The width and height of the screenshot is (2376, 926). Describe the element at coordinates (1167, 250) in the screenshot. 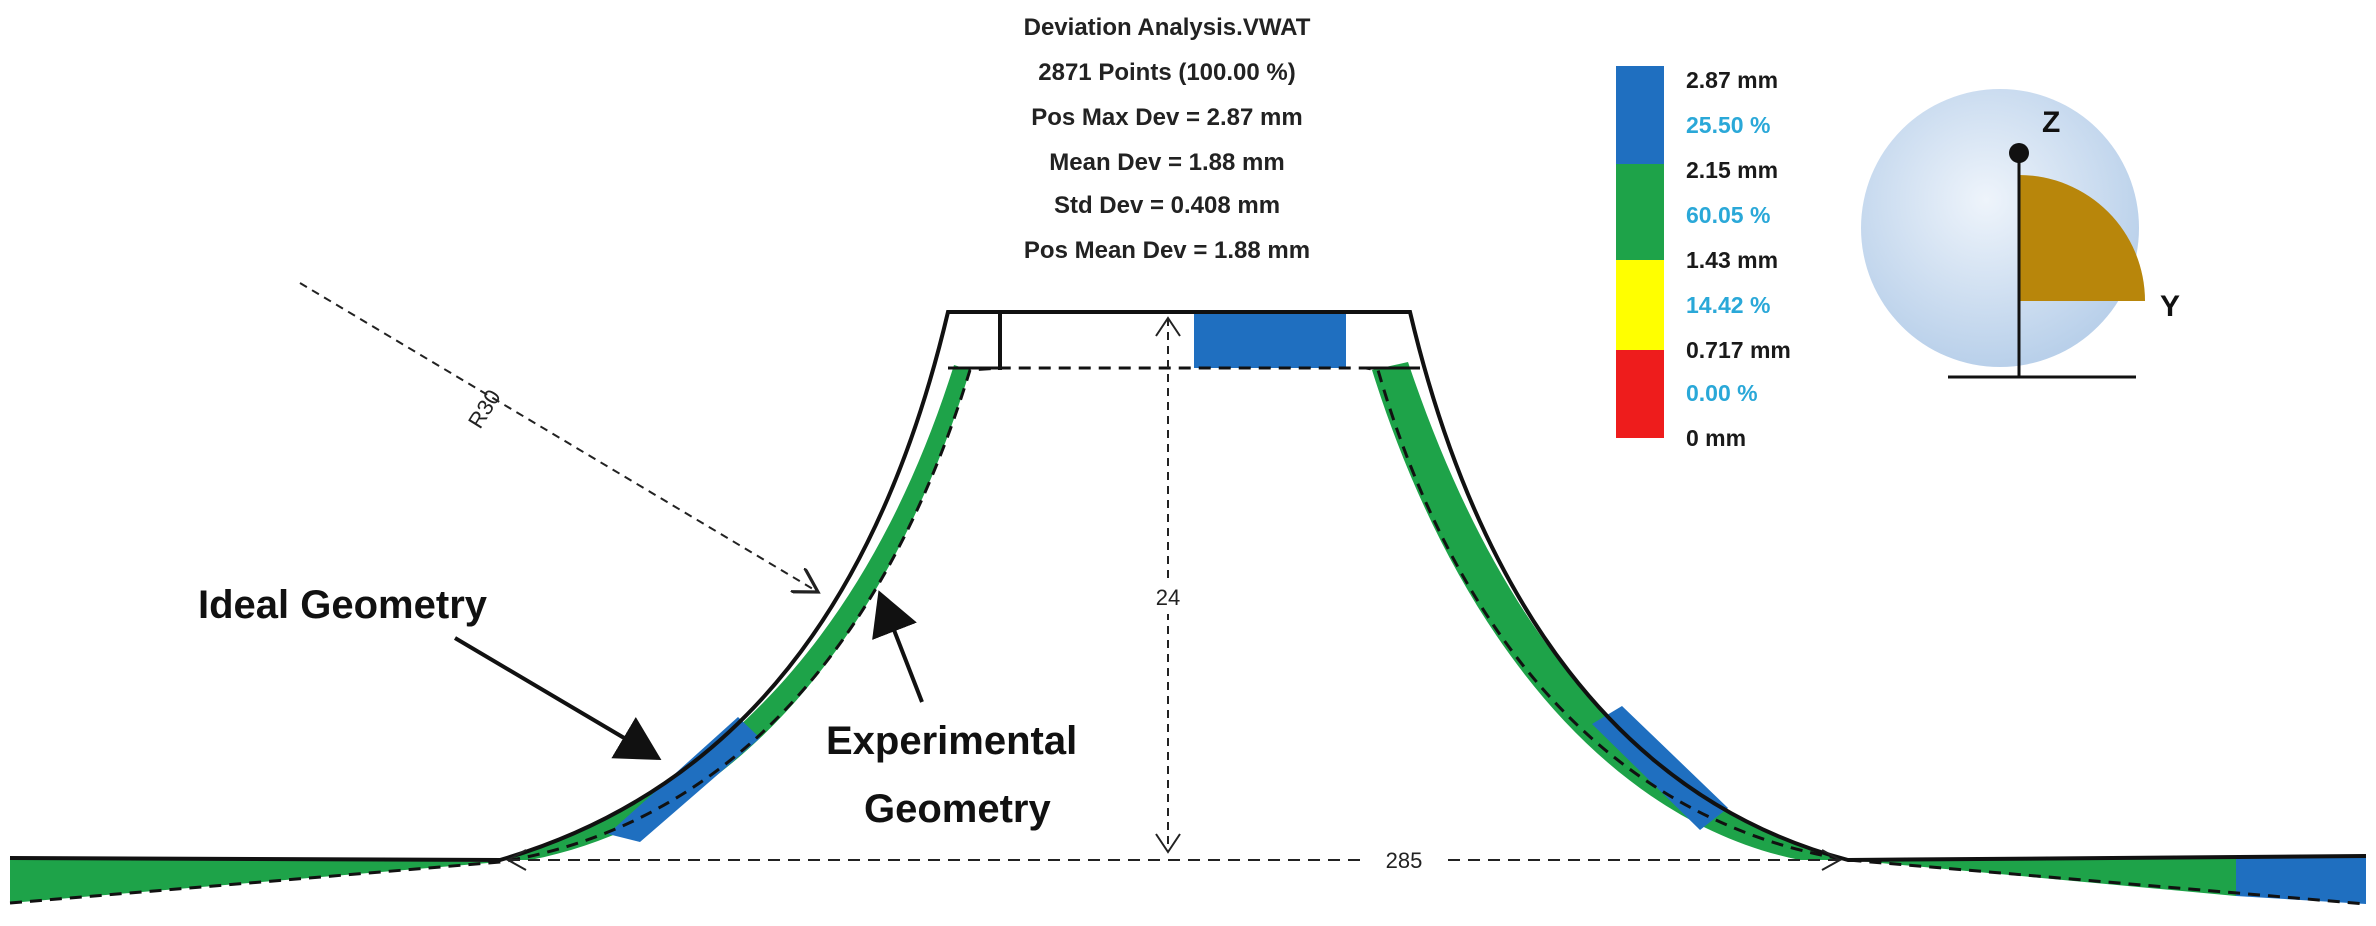

I see `stat-pos-mean-dev: Pos Mean Dev = 1.88 mm` at that location.